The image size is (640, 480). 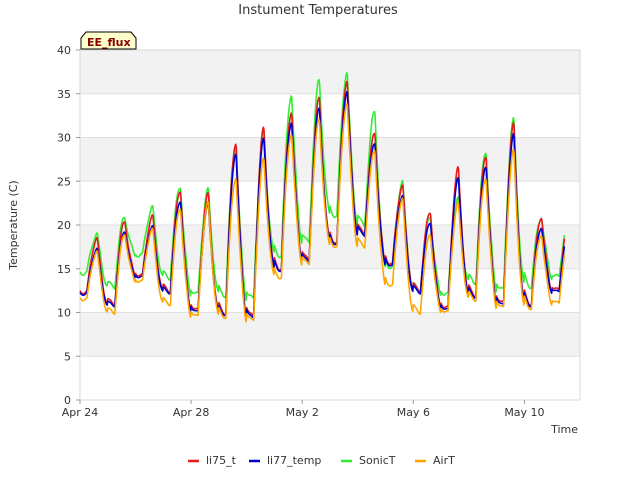 I want to click on x-tick-label: May 10, so click(x=524, y=412).